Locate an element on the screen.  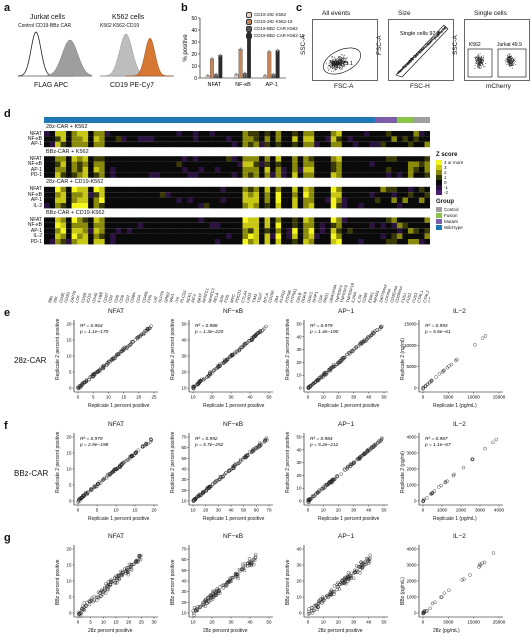
e-p-label: p = 5.6e−61 is located at coordinates (437, 332).